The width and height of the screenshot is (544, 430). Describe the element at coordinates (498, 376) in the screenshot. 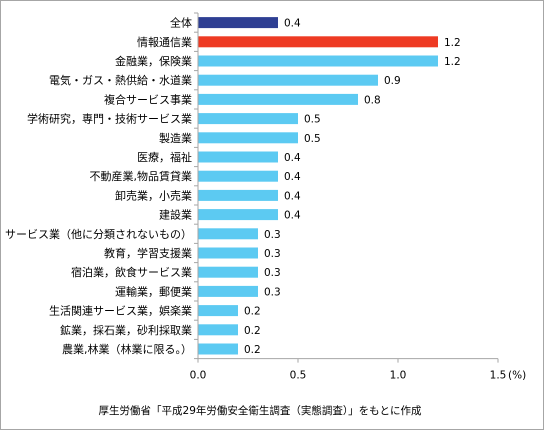

I see `x-tick-label: 1.5` at that location.